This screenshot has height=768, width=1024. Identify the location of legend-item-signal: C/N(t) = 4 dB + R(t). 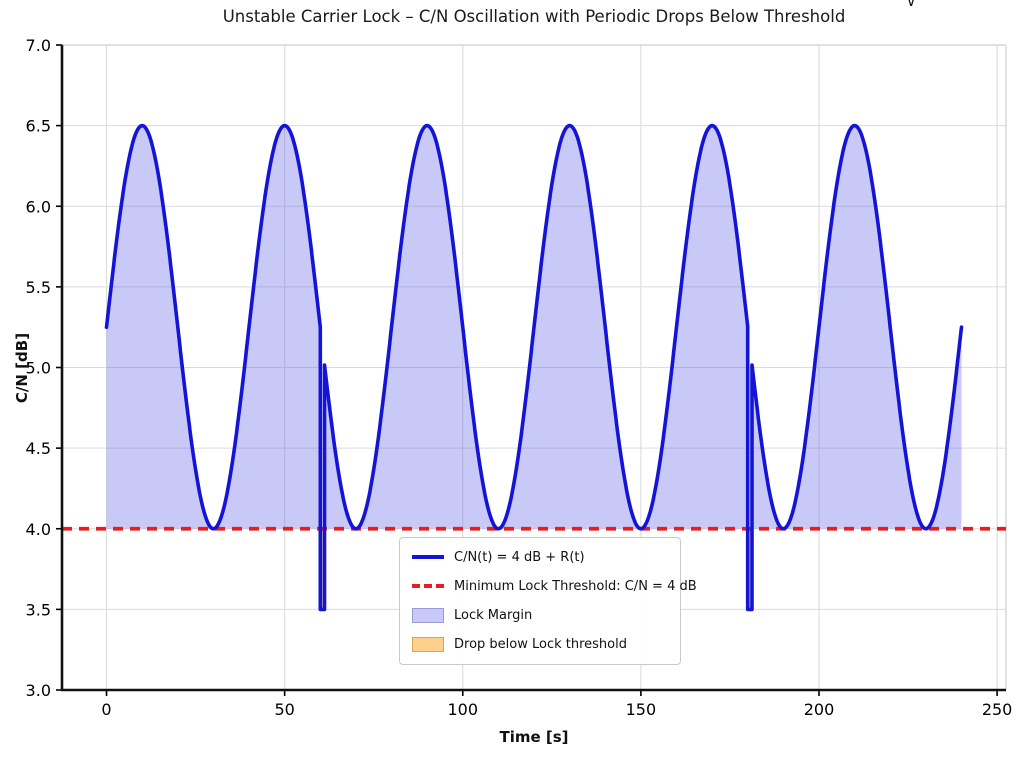
(541, 557).